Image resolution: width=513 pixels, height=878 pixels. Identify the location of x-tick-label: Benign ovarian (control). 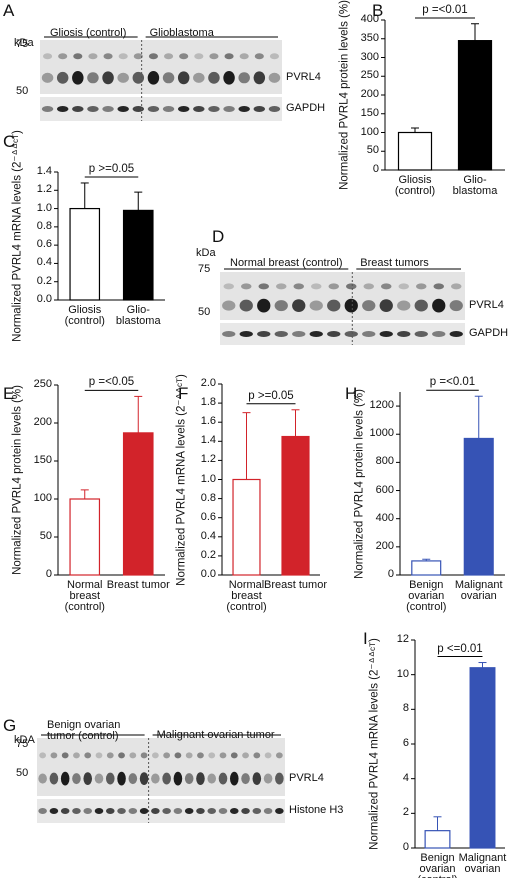
(426, 596).